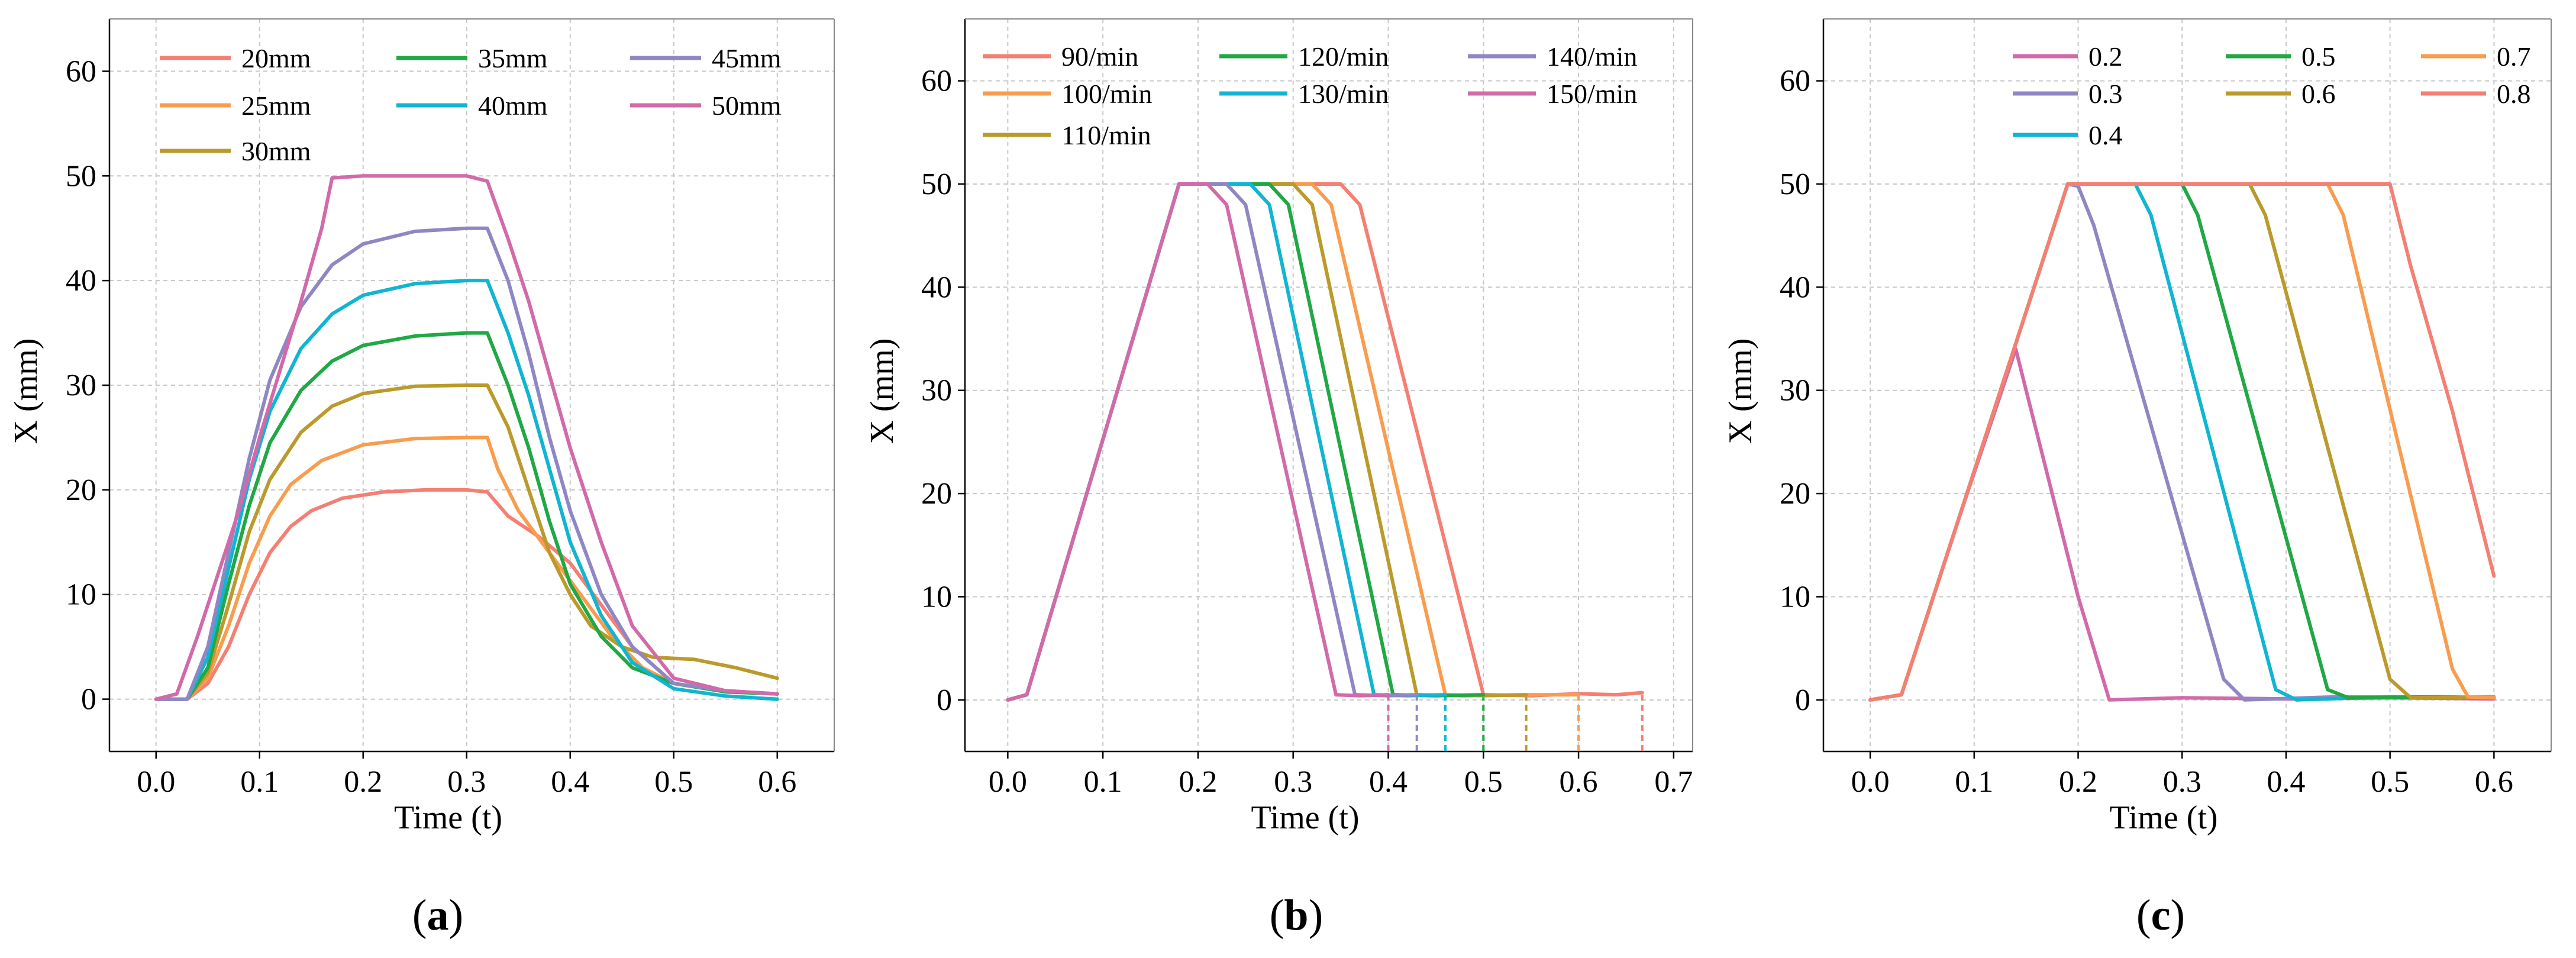 The image size is (2576, 958). What do you see at coordinates (2105, 94) in the screenshot?
I see `legend-label: 0.3` at bounding box center [2105, 94].